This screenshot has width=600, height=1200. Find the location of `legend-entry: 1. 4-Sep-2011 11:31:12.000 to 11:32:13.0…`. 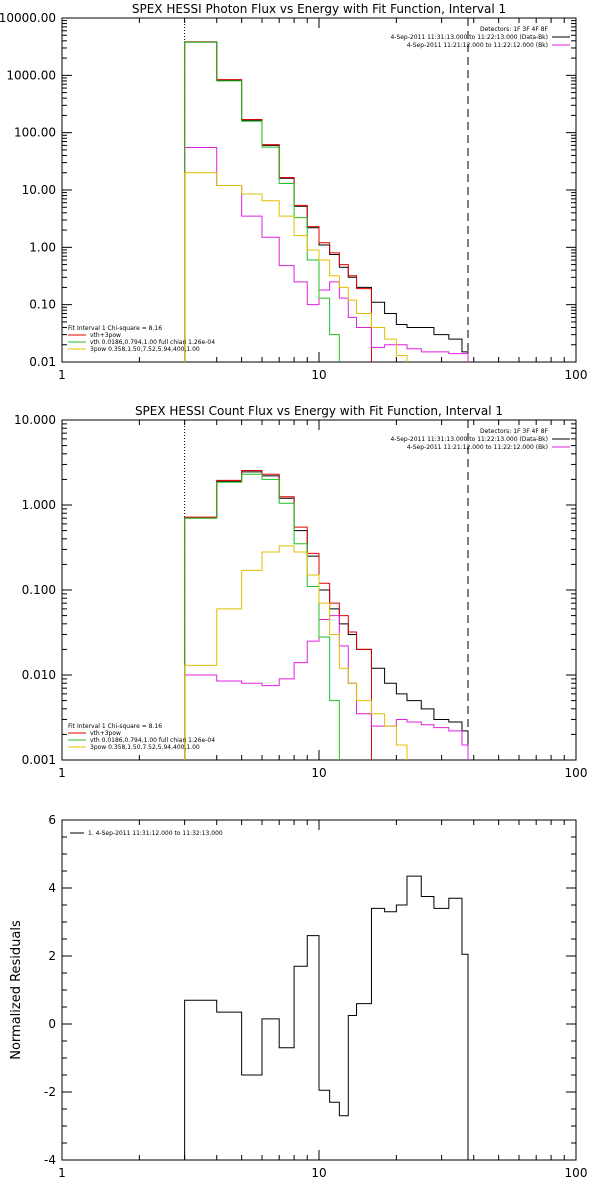

legend-entry: 1. 4-Sep-2011 11:31:12.000 to 11:32:13.0… is located at coordinates (155, 833).